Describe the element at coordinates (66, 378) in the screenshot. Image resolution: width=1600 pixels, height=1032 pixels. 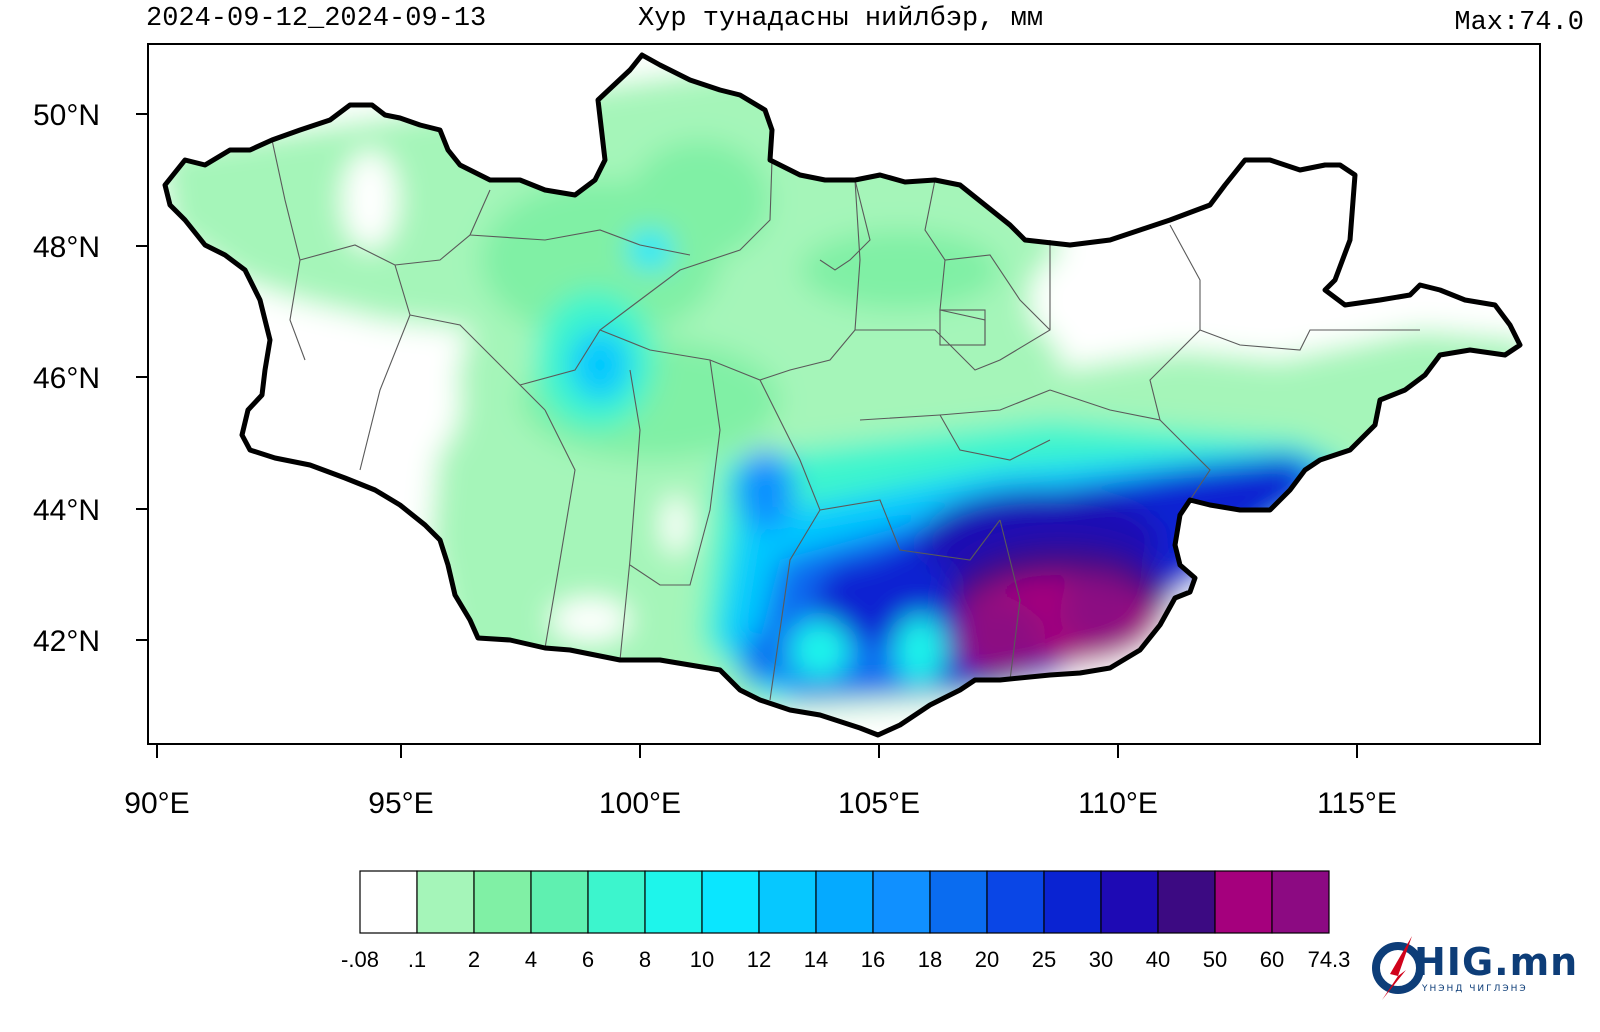
I see `latitude-label: 46°N` at that location.